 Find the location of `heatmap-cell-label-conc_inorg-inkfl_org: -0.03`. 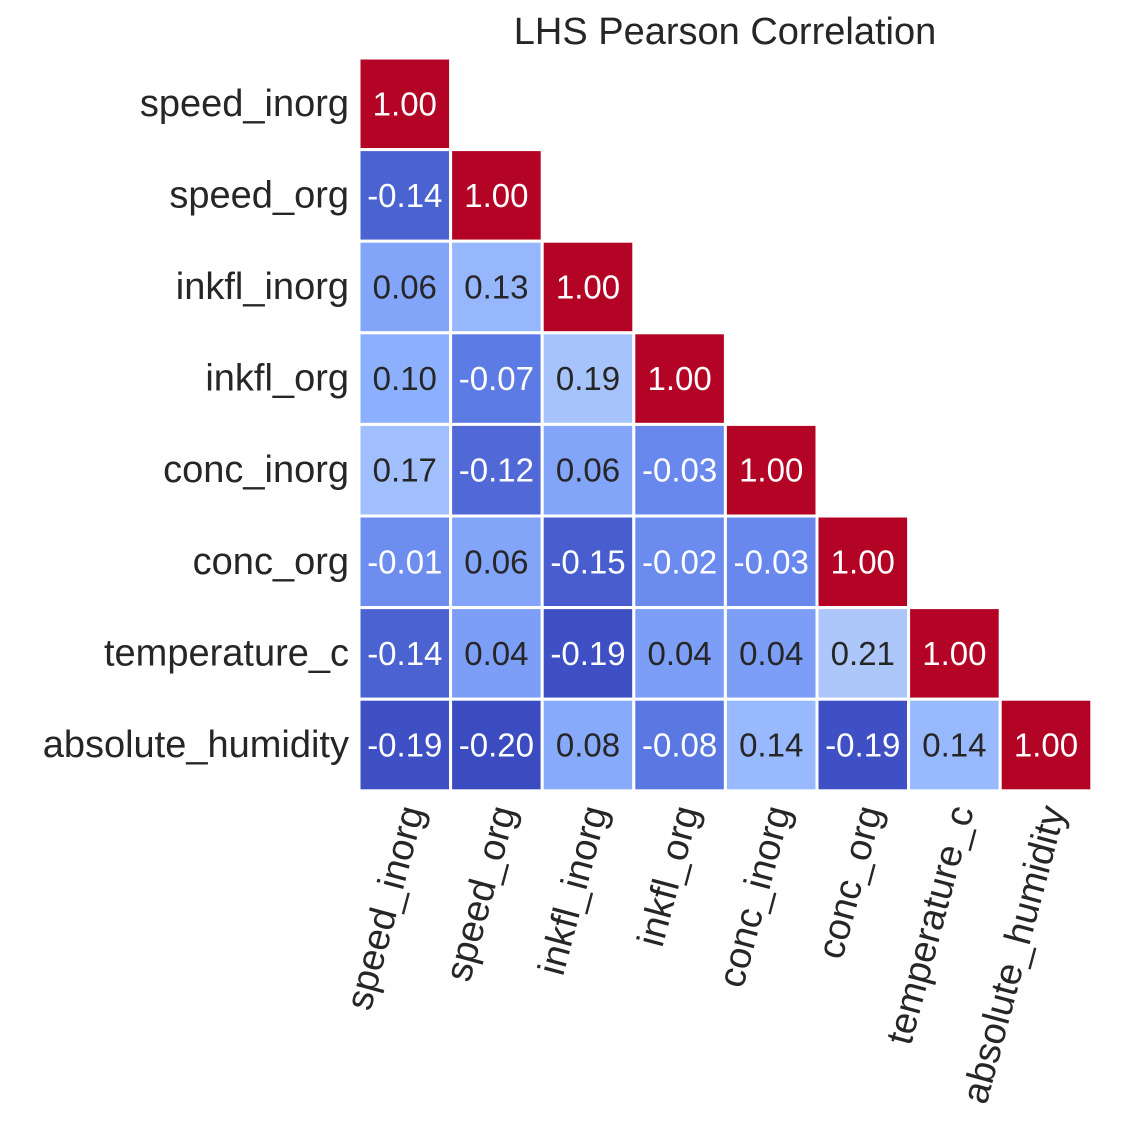

heatmap-cell-label-conc_inorg-inkfl_org: -0.03 is located at coordinates (679, 470).